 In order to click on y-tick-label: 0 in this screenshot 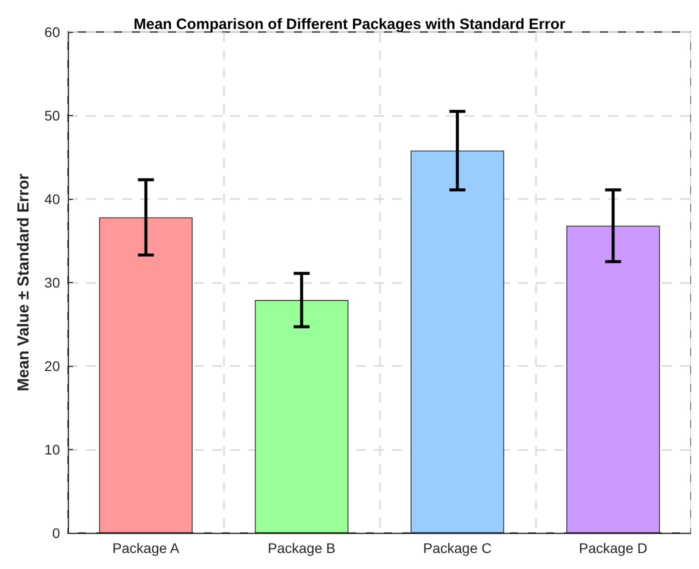, I will do `click(56, 533)`.